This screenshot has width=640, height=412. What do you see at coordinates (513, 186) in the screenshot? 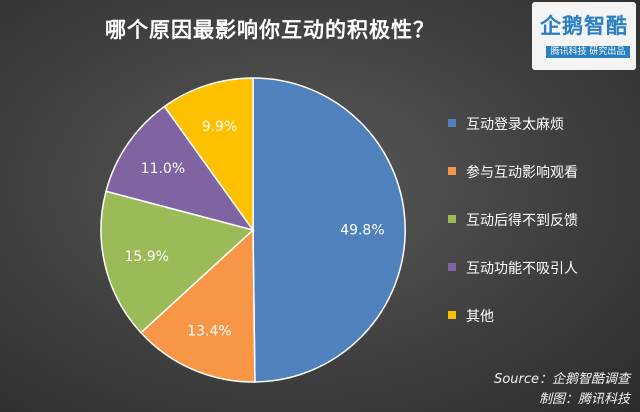
I see `legend-item-1: 参与互动影响观看` at bounding box center [513, 186].